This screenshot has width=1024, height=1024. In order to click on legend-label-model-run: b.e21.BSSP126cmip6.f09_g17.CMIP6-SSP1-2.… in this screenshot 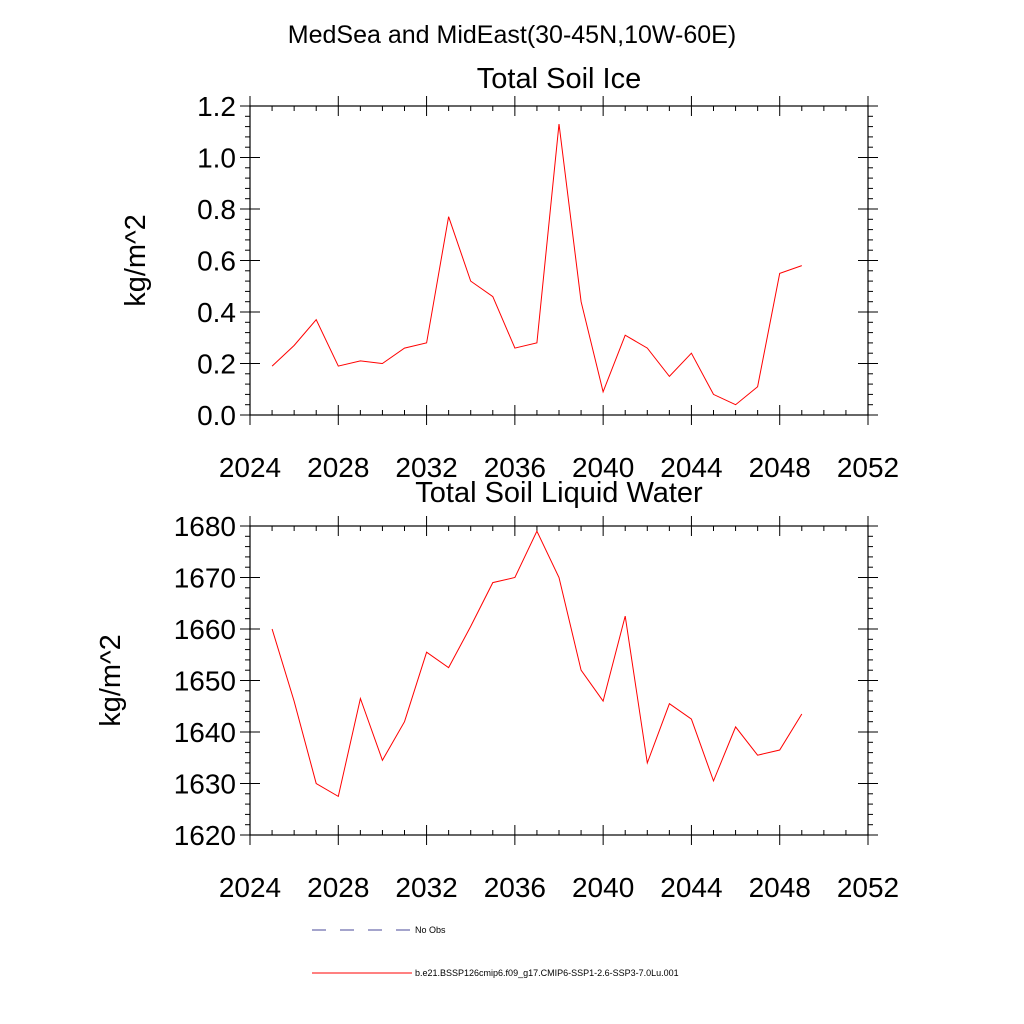, I will do `click(547, 973)`.